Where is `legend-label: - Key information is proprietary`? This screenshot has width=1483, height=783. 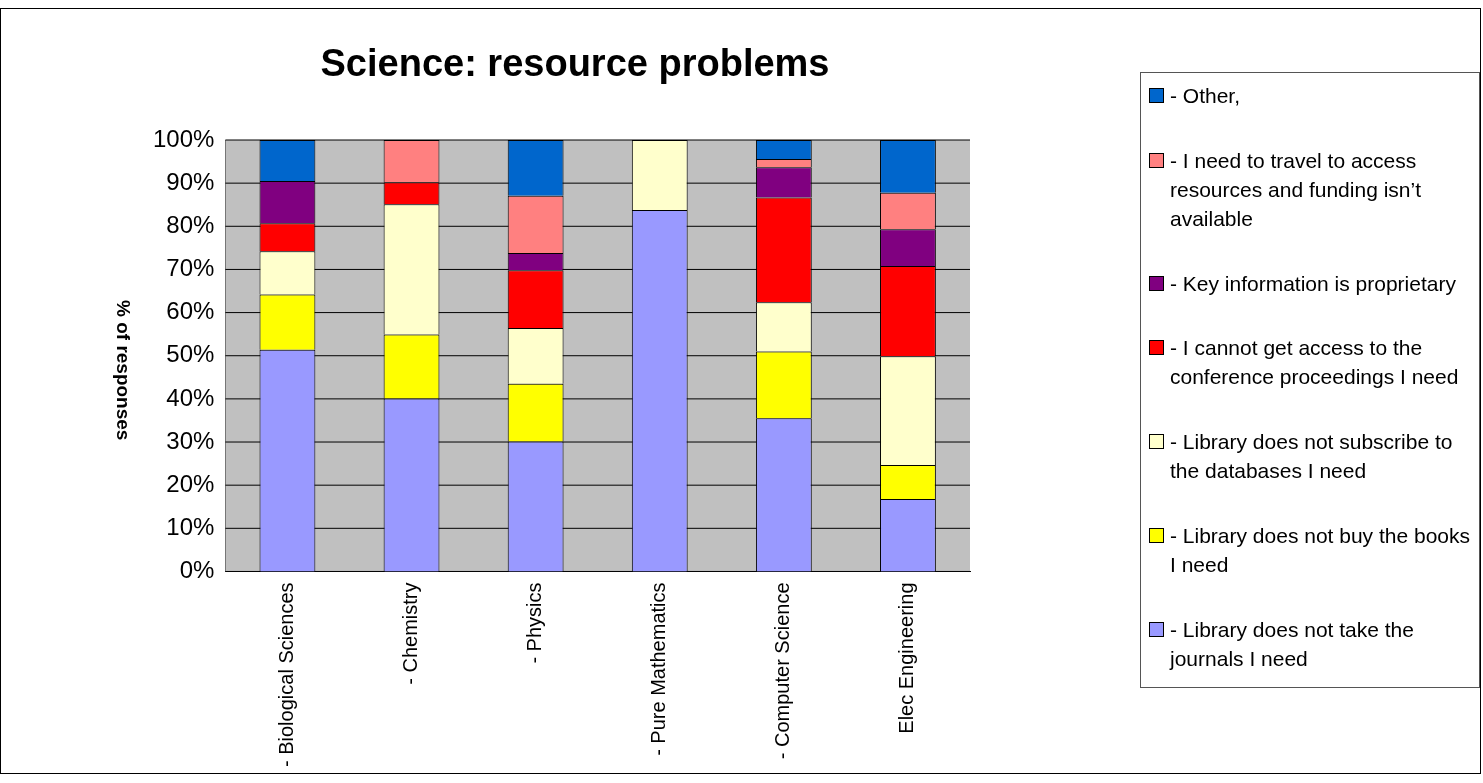
legend-label: - Key information is proprietary is located at coordinates (1313, 283).